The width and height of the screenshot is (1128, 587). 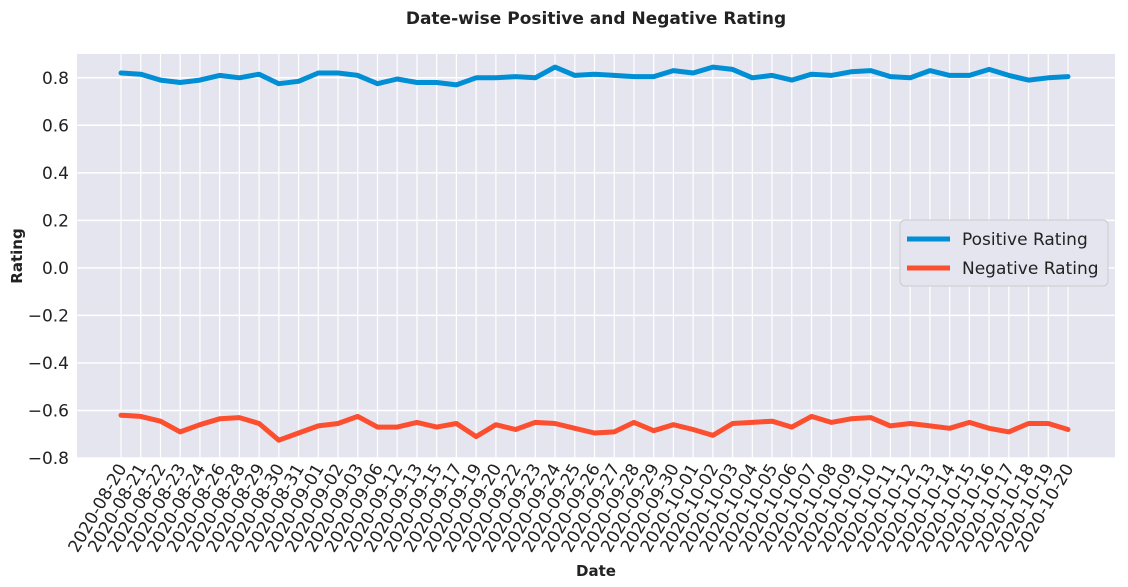 I want to click on y-tick-label: 0.4, so click(x=55, y=174).